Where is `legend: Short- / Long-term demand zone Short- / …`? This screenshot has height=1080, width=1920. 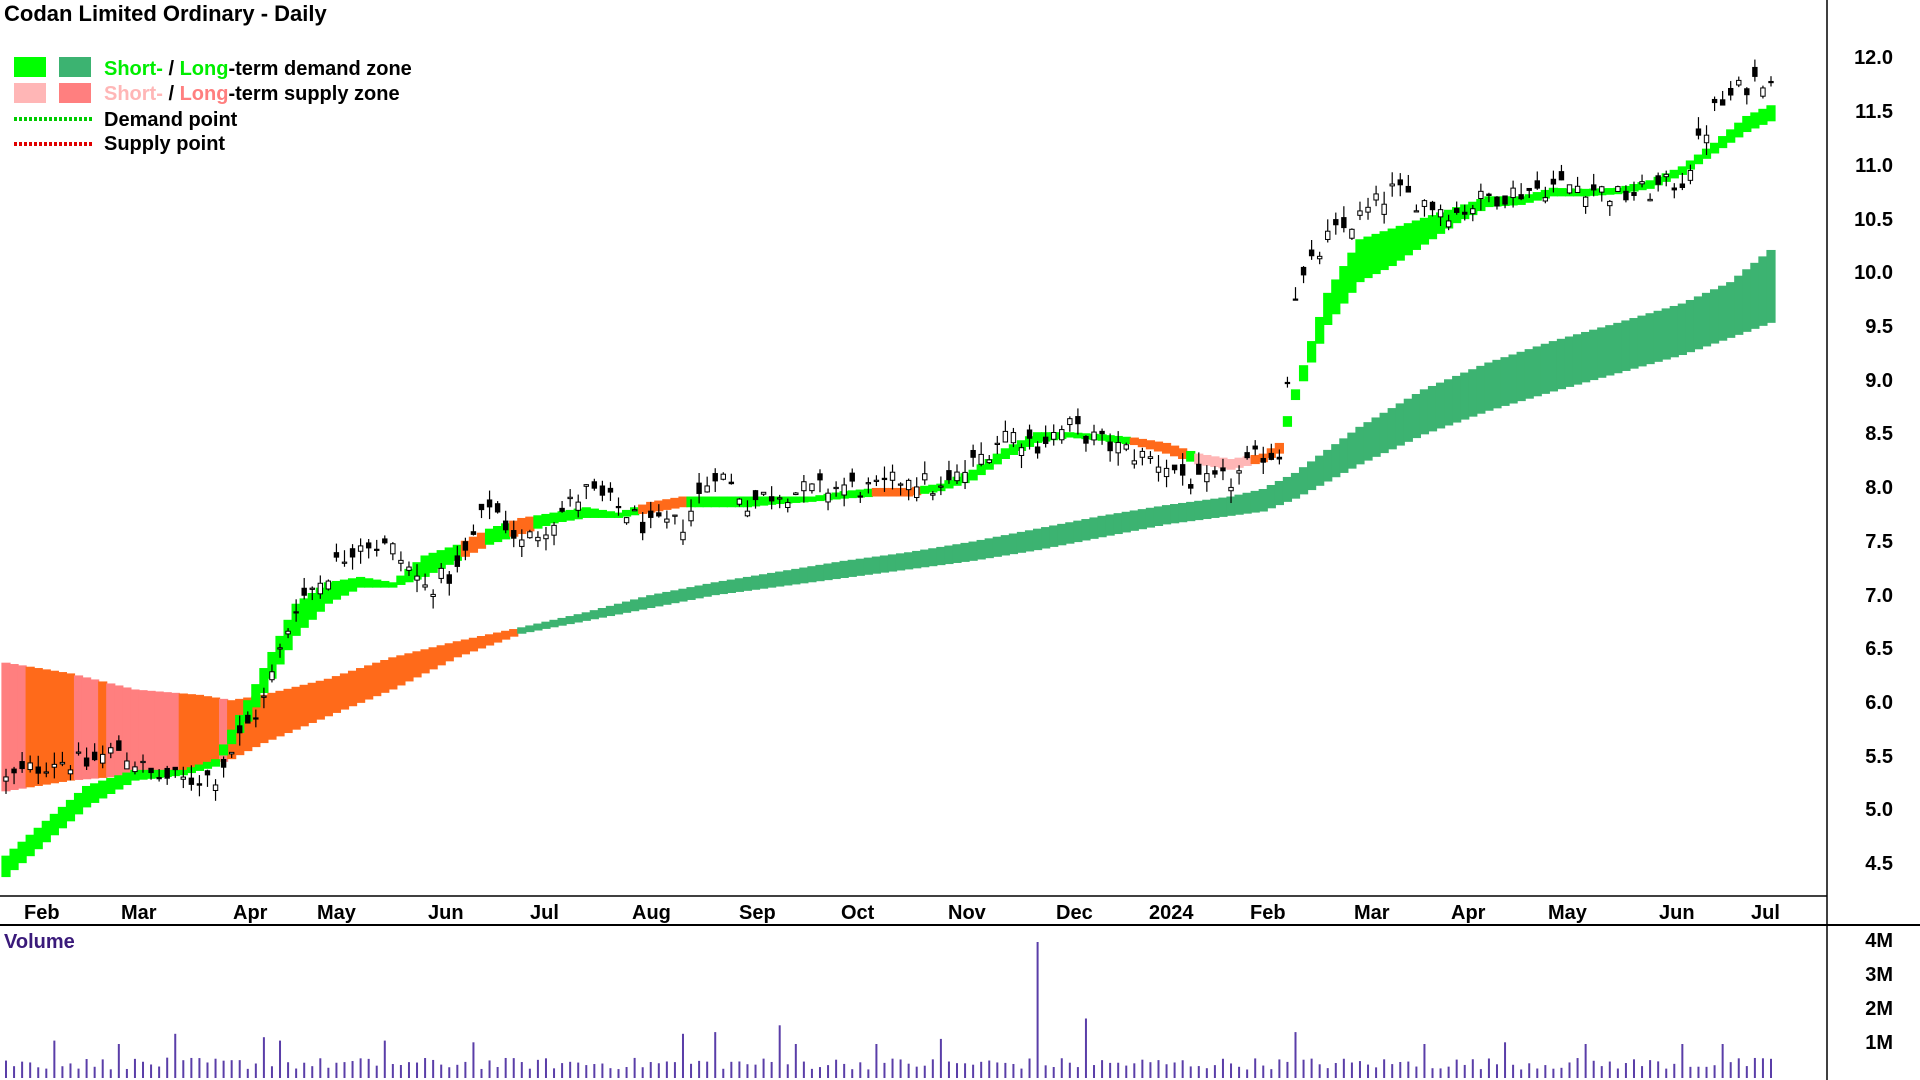 legend: Short- / Long-term demand zone Short- / … is located at coordinates (213, 106).